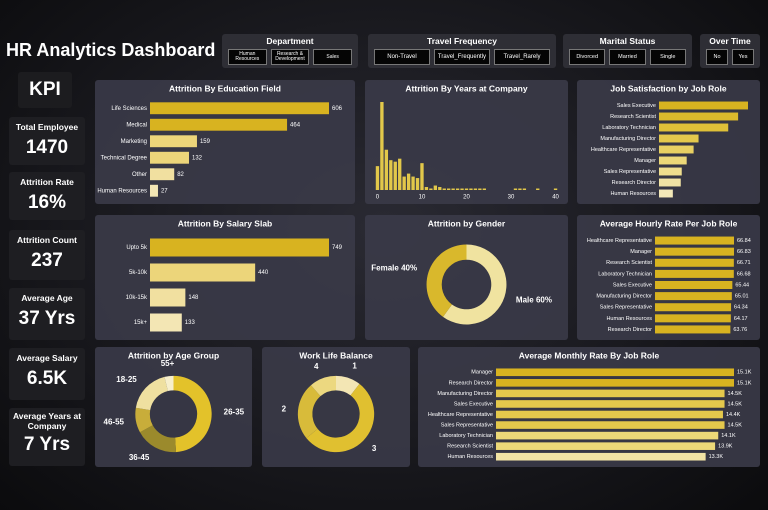 The width and height of the screenshot is (768, 510). What do you see at coordinates (47, 298) in the screenshot?
I see `kpi-label: Average Age` at bounding box center [47, 298].